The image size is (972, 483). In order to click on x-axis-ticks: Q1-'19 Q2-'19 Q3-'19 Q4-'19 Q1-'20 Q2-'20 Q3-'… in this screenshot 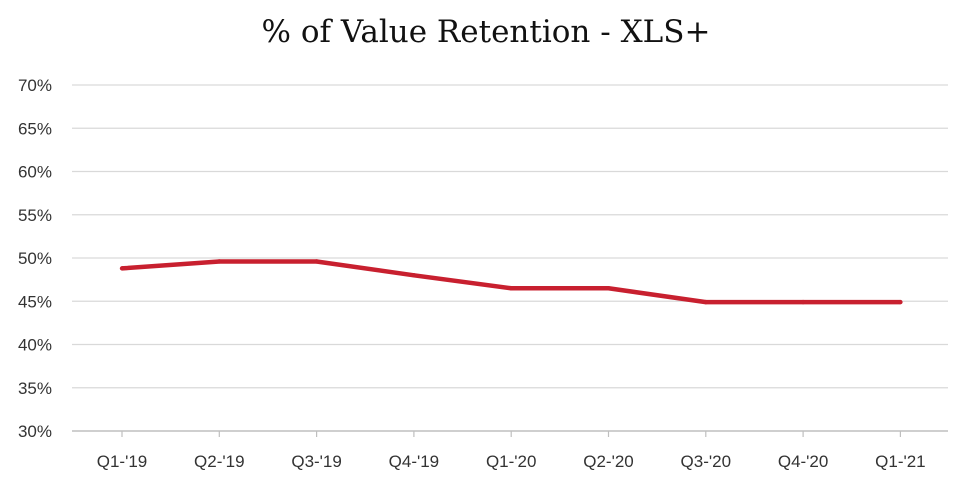, I will do `click(511, 451)`.